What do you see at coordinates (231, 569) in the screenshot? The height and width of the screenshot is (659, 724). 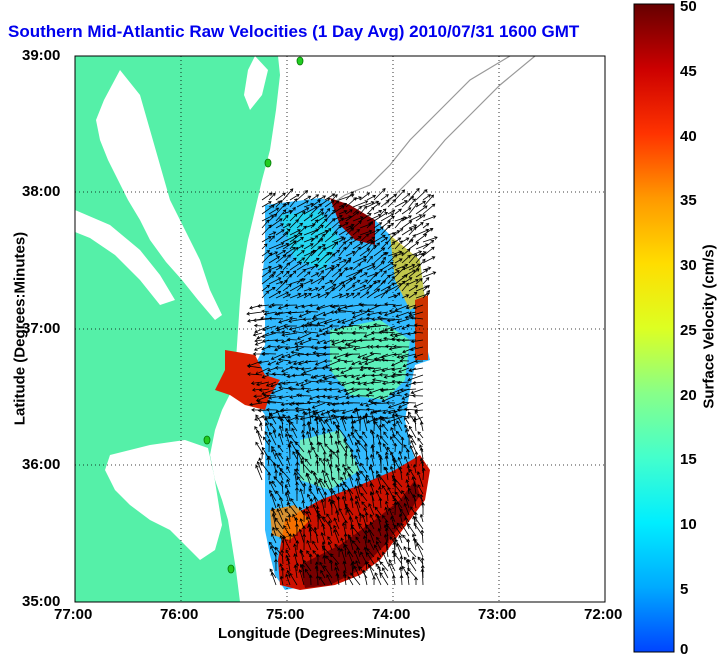 I see `station-marker` at bounding box center [231, 569].